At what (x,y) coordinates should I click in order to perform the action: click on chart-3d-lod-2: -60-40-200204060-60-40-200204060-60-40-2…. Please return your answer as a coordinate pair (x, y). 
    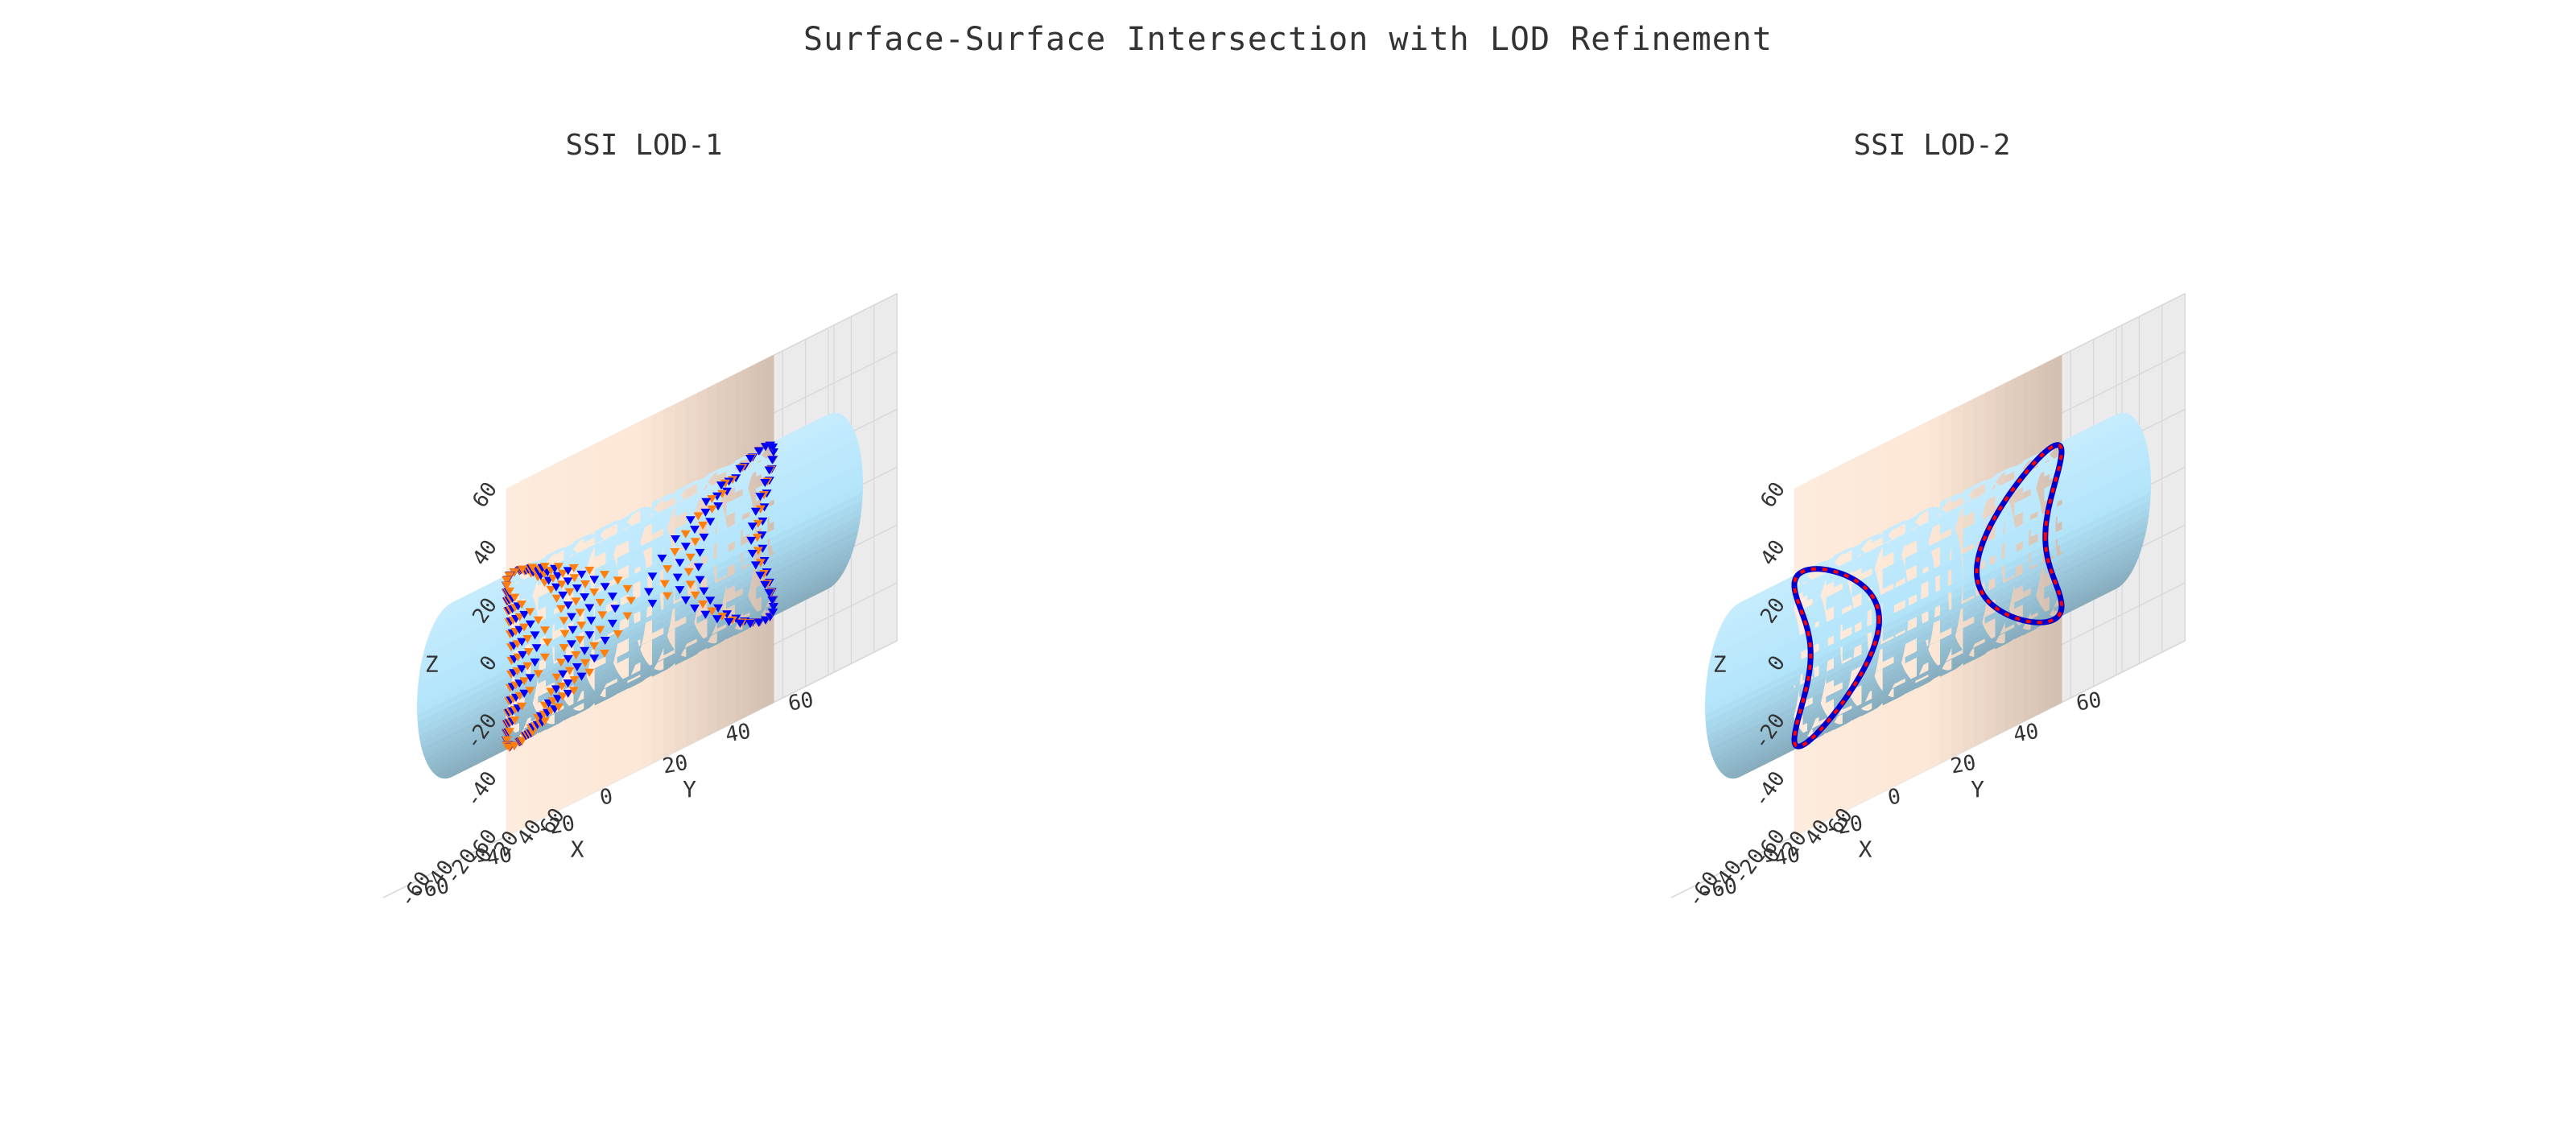
    Looking at the image, I should click on (1928, 602).